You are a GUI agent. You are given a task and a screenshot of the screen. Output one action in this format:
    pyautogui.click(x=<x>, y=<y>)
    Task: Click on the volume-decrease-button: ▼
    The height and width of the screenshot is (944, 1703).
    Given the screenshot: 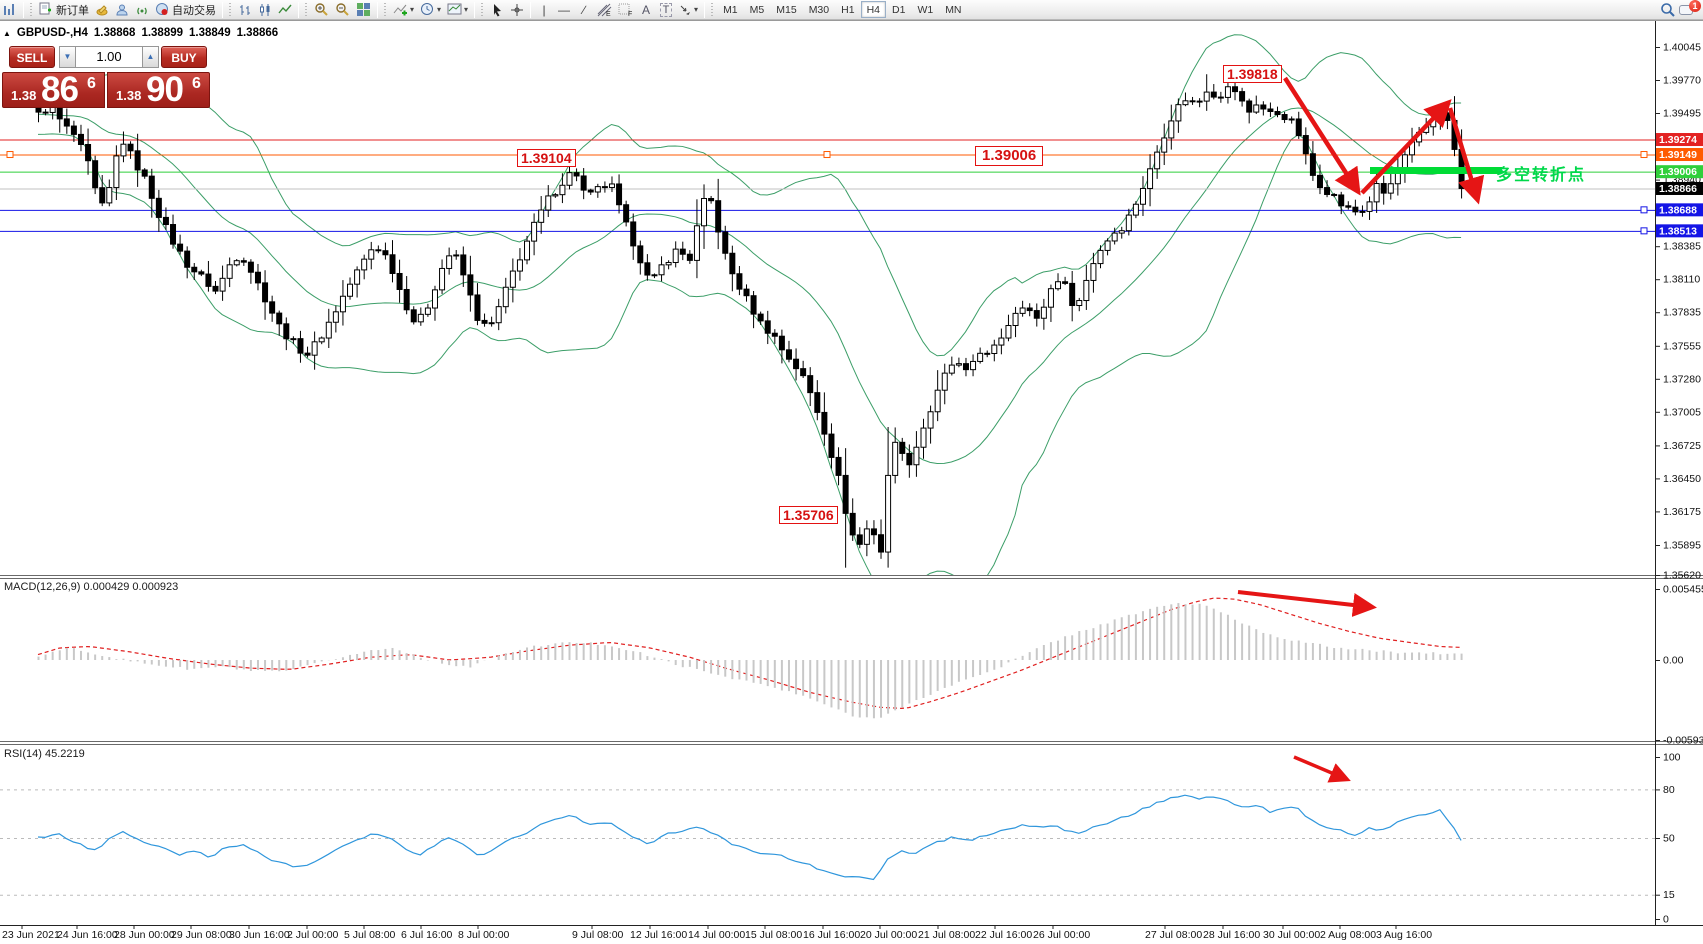 What is the action you would take?
    pyautogui.click(x=67, y=57)
    